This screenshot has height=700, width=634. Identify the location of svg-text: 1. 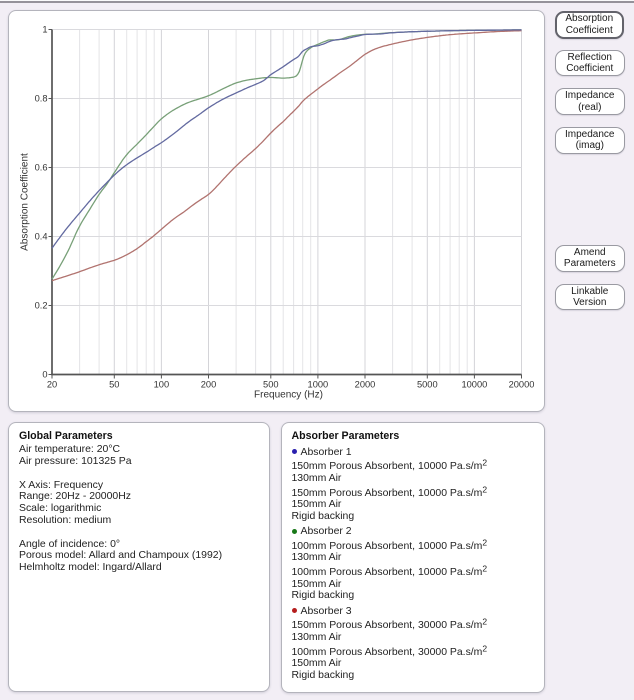
(44, 30).